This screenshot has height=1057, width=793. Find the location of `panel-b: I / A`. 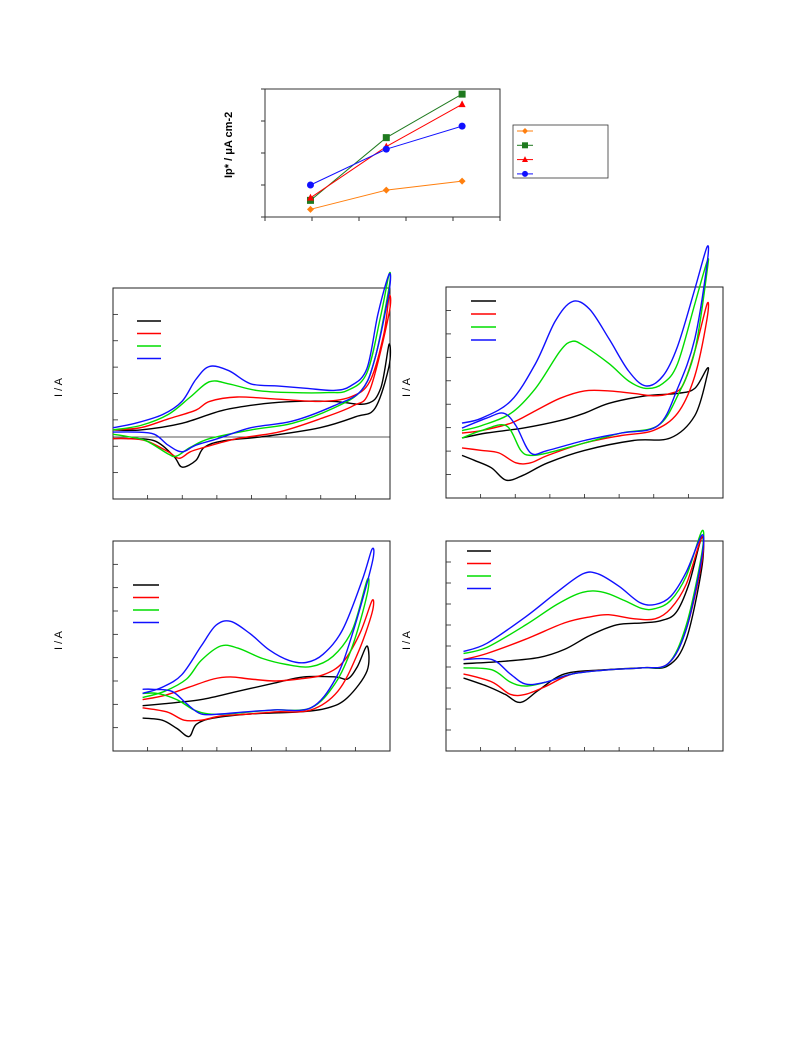

panel-b: I / A is located at coordinates (562, 372).